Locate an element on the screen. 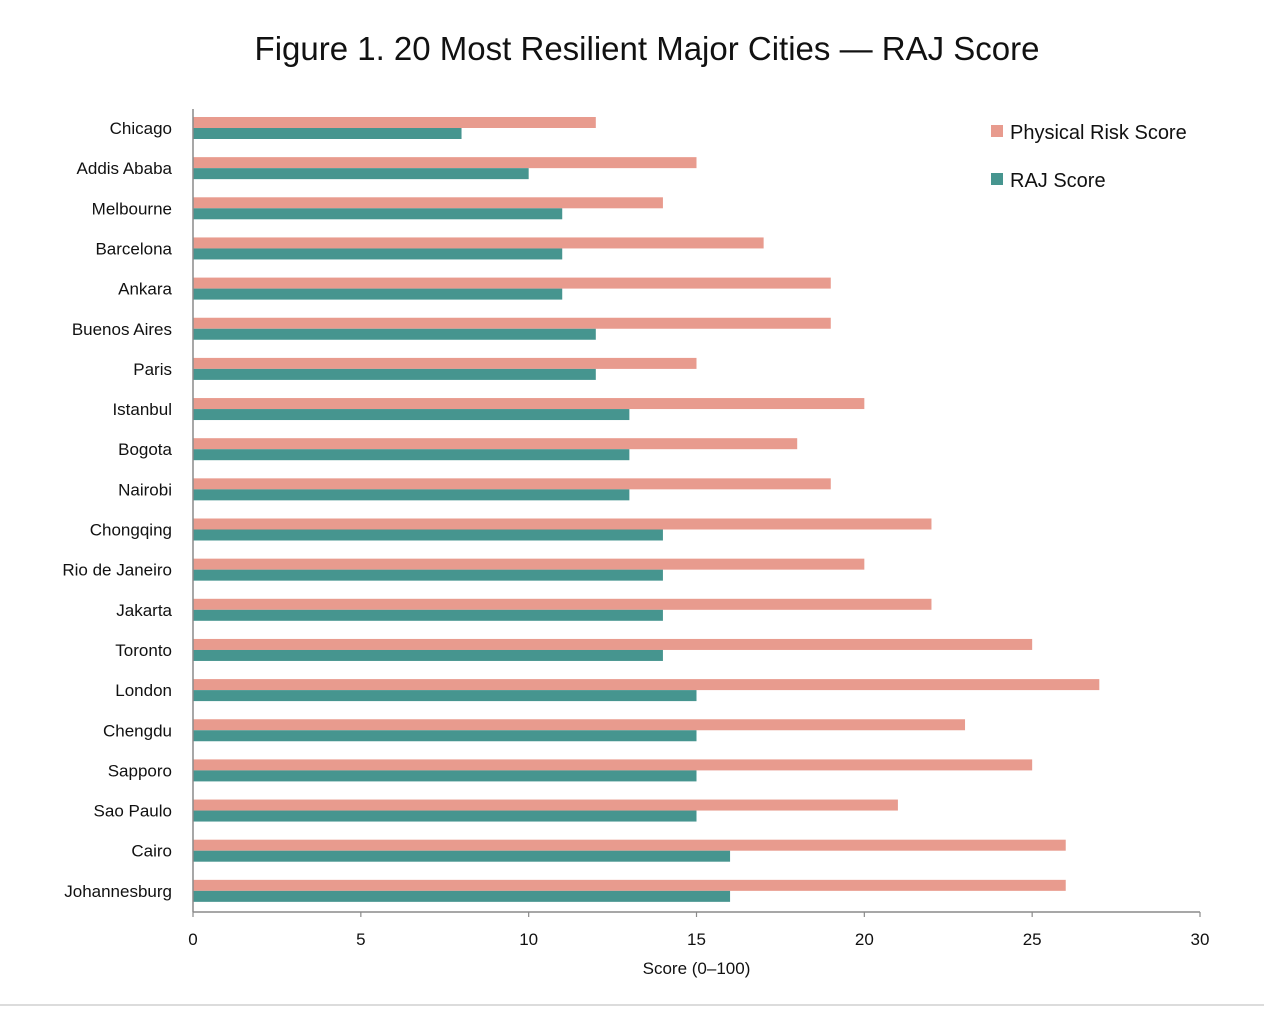  bar-physical-risk-melbourne is located at coordinates (428, 203).